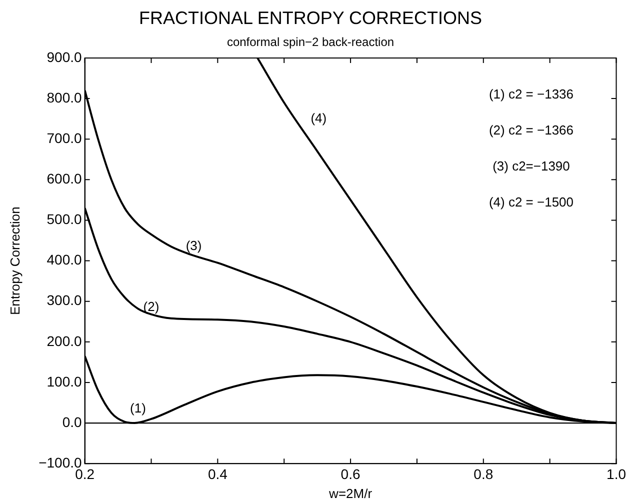 This screenshot has height=504, width=629. What do you see at coordinates (64, 340) in the screenshot?
I see `y-tick-label: 200.0` at bounding box center [64, 340].